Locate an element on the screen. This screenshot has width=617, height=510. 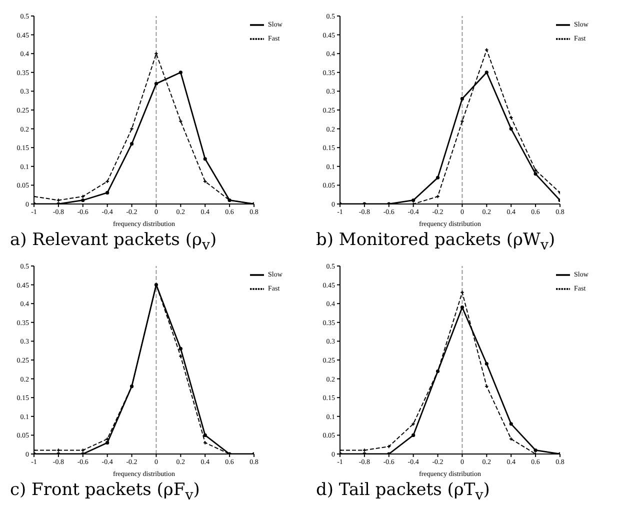
text: b) Monitored packets (ρW$_{v}$) is located at coordinates (435, 242).